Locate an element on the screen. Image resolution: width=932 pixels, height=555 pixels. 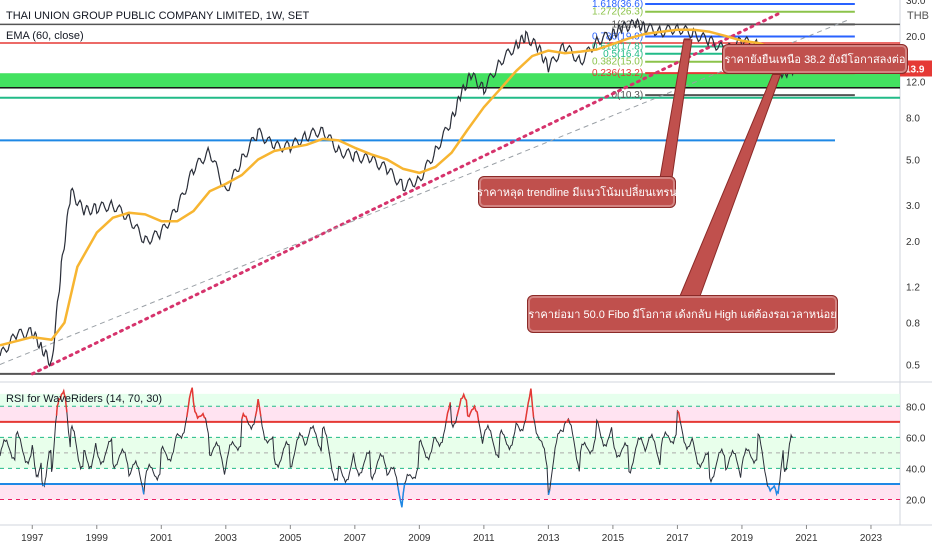
price-tick-0: 0.5 is located at coordinates (913, 365).